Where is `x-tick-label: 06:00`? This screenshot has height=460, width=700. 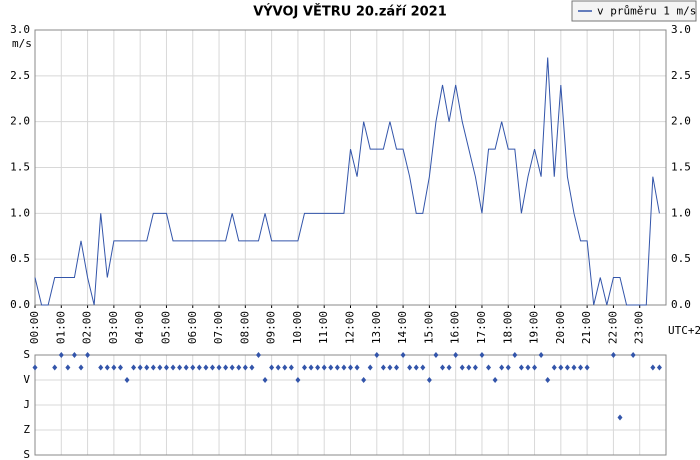 x-tick-label: 06:00 is located at coordinates (192, 327).